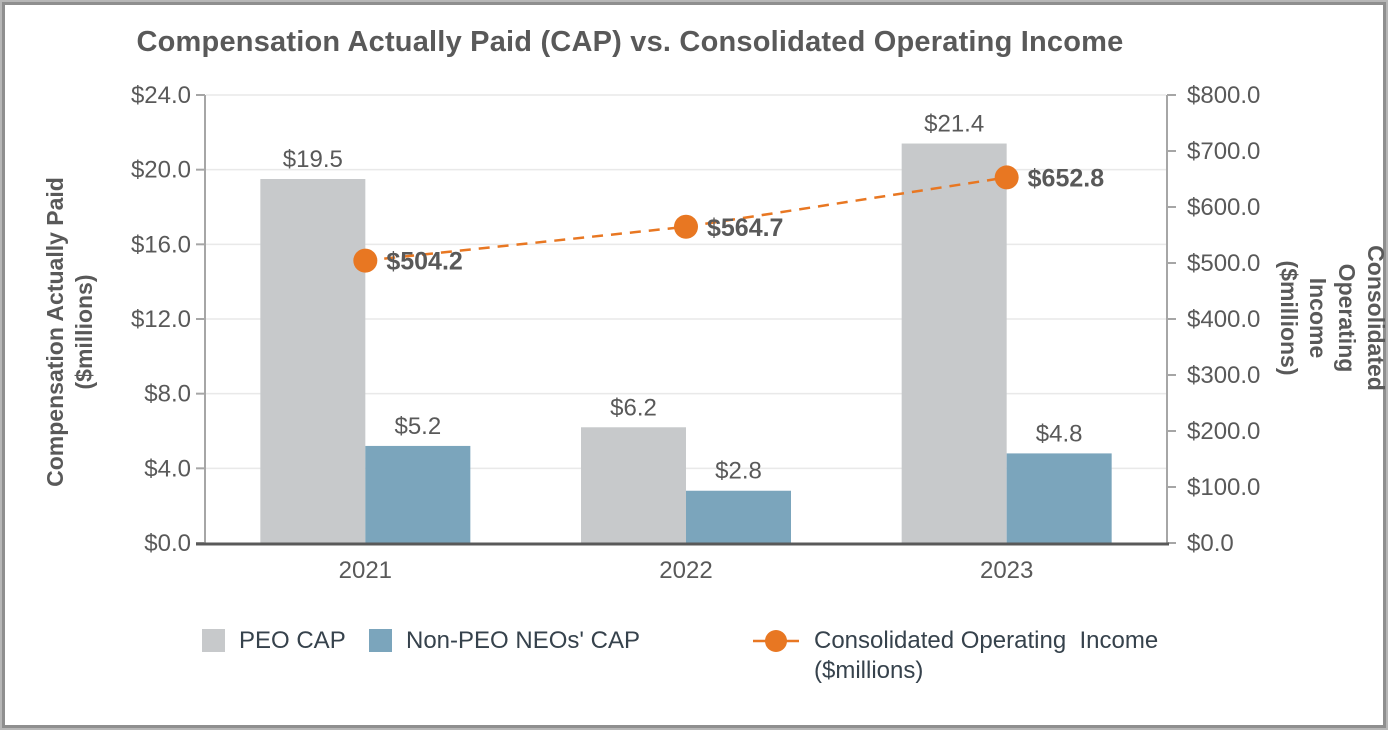  What do you see at coordinates (1223, 151) in the screenshot?
I see `right-axis-tick-label: $700.0` at bounding box center [1223, 151].